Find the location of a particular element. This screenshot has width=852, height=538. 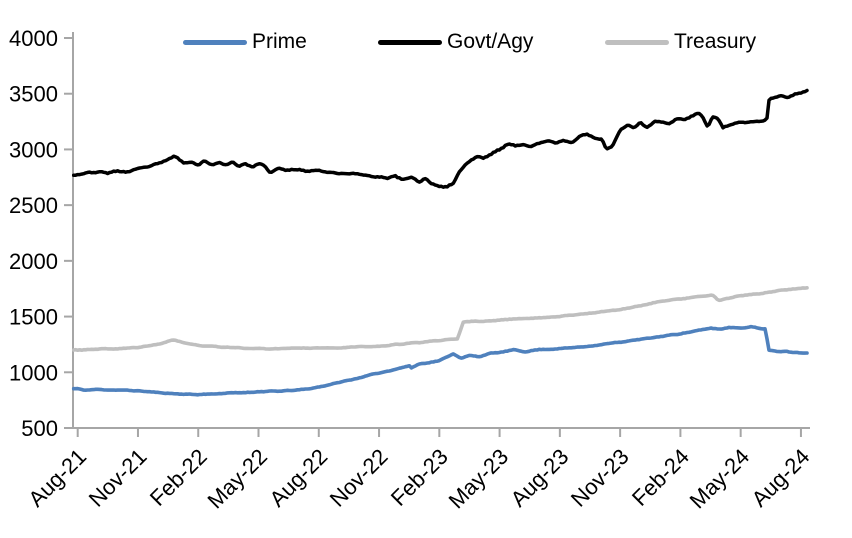

x-axis-tick-label: Feb-24 is located at coordinates (660, 477).